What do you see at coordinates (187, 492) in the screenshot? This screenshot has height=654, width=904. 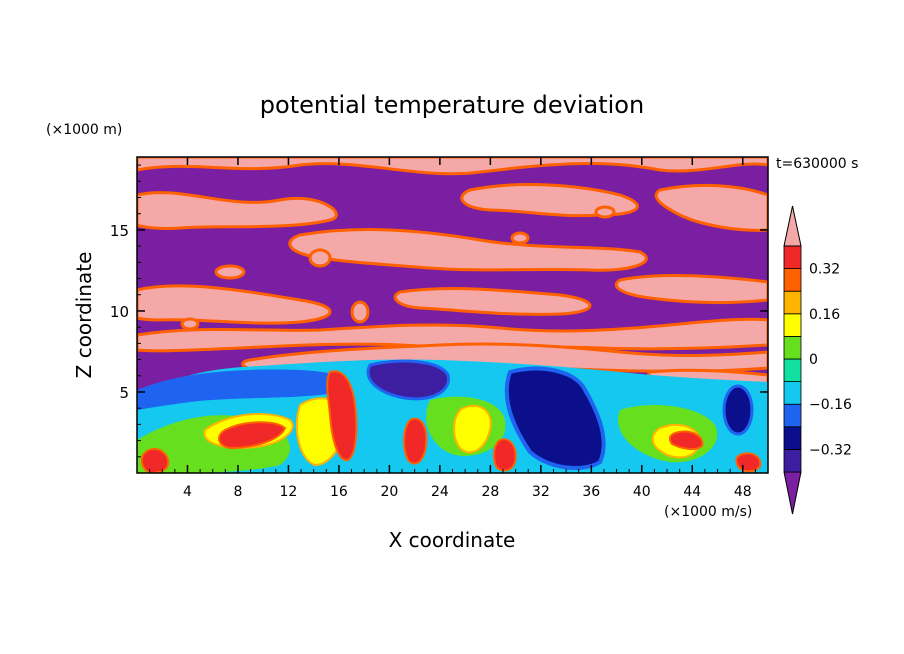 I see `x-tick-label: 4` at bounding box center [187, 492].